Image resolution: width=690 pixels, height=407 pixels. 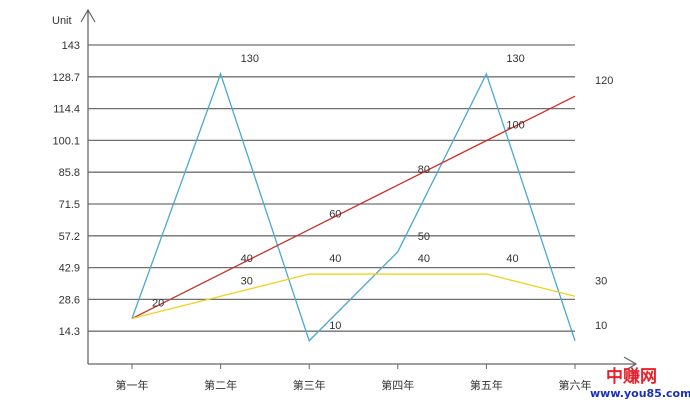 What do you see at coordinates (69, 332) in the screenshot?
I see `y-tick-label: 14.3` at bounding box center [69, 332].